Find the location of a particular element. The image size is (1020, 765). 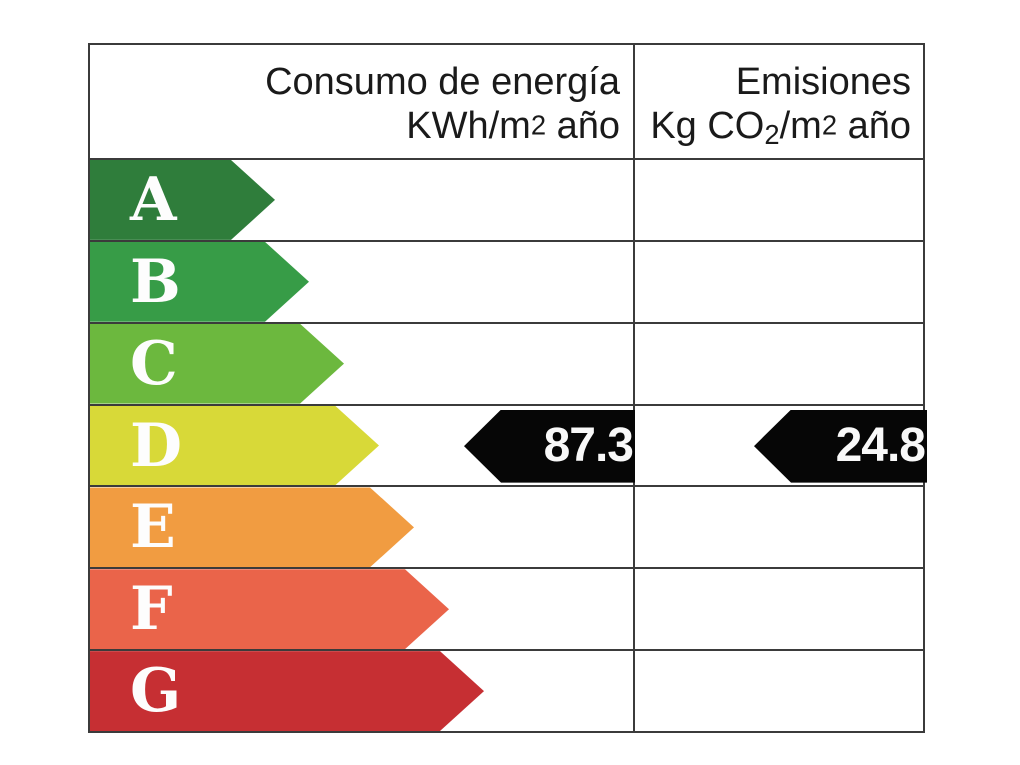

emissions-value: 24.8 is located at coordinates (880, 446).